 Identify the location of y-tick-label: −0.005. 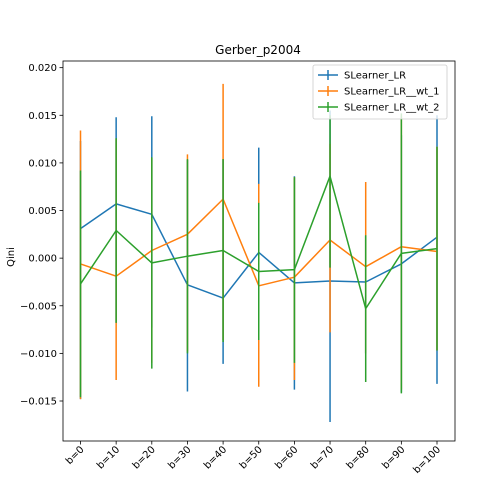
(38, 306).